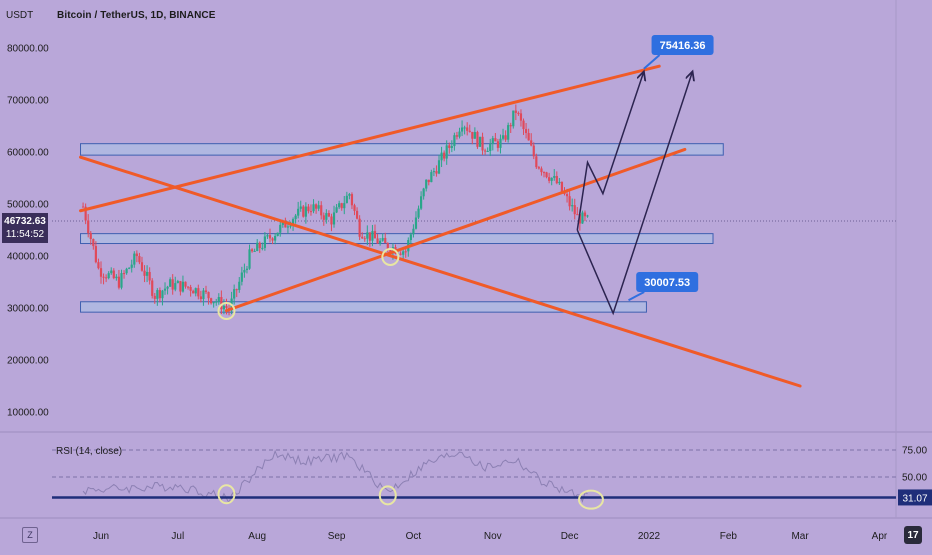 The image size is (932, 555). What do you see at coordinates (28, 309) in the screenshot?
I see `price-tick-label: 30000.00` at bounding box center [28, 309].